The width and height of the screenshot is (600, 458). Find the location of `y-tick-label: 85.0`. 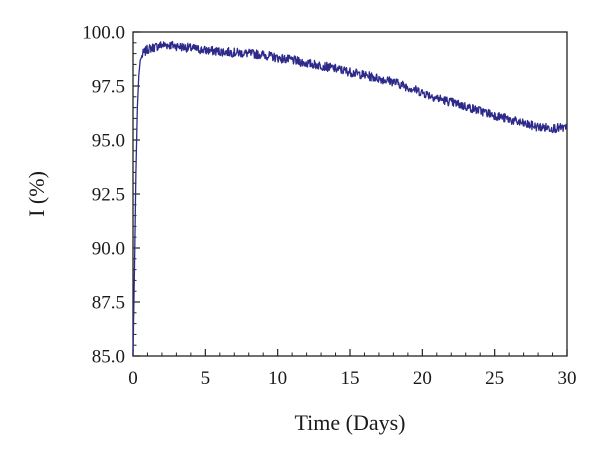

y-tick-label: 85.0 is located at coordinates (108, 357).